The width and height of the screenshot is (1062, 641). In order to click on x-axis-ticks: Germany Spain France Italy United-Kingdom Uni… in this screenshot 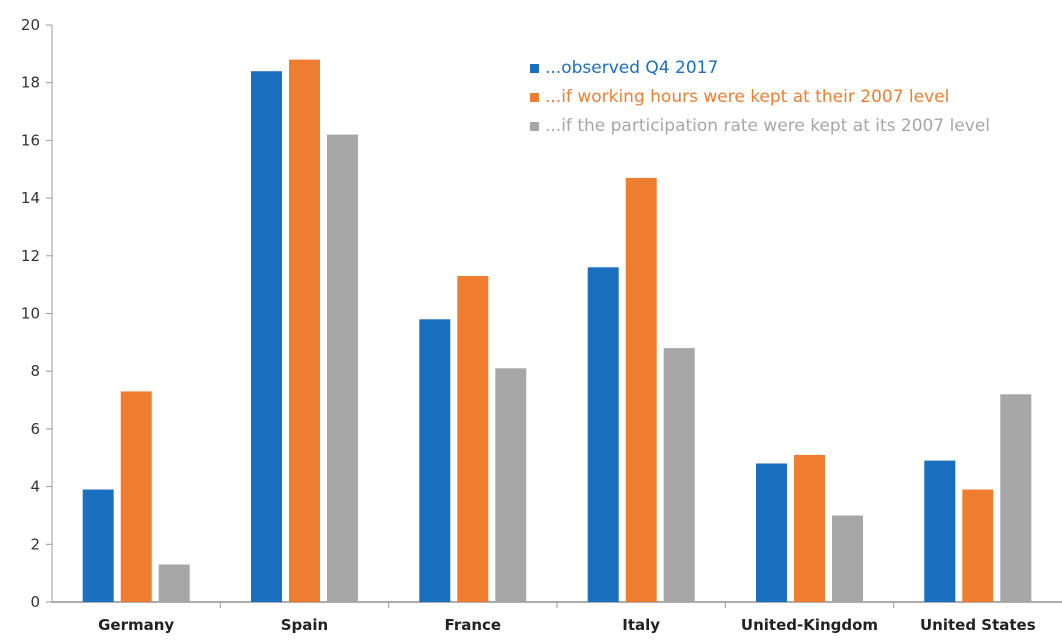, I will do `click(567, 618)`.